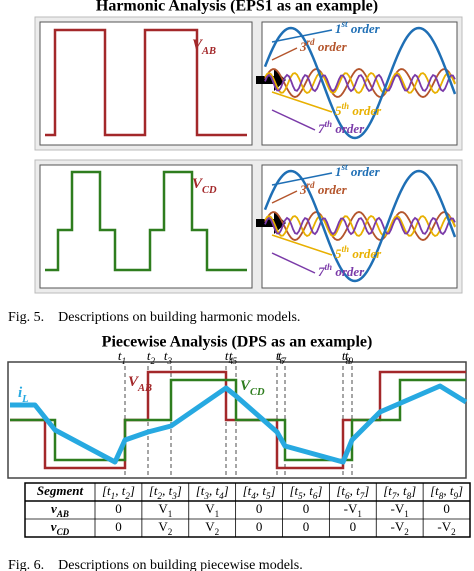 The height and width of the screenshot is (571, 474). What do you see at coordinates (247, 510) in the screenshot?
I see `table-frame` at bounding box center [247, 510].